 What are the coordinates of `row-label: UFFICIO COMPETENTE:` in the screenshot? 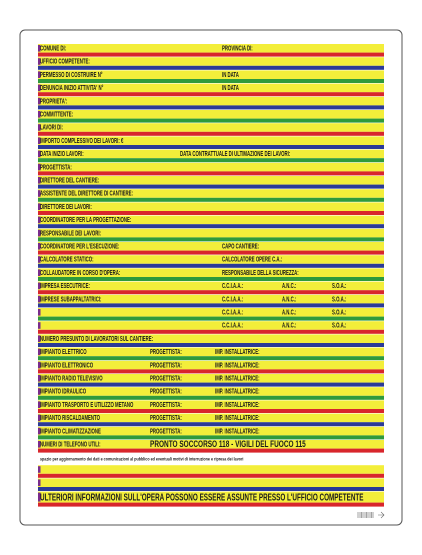 It's located at (65, 62).